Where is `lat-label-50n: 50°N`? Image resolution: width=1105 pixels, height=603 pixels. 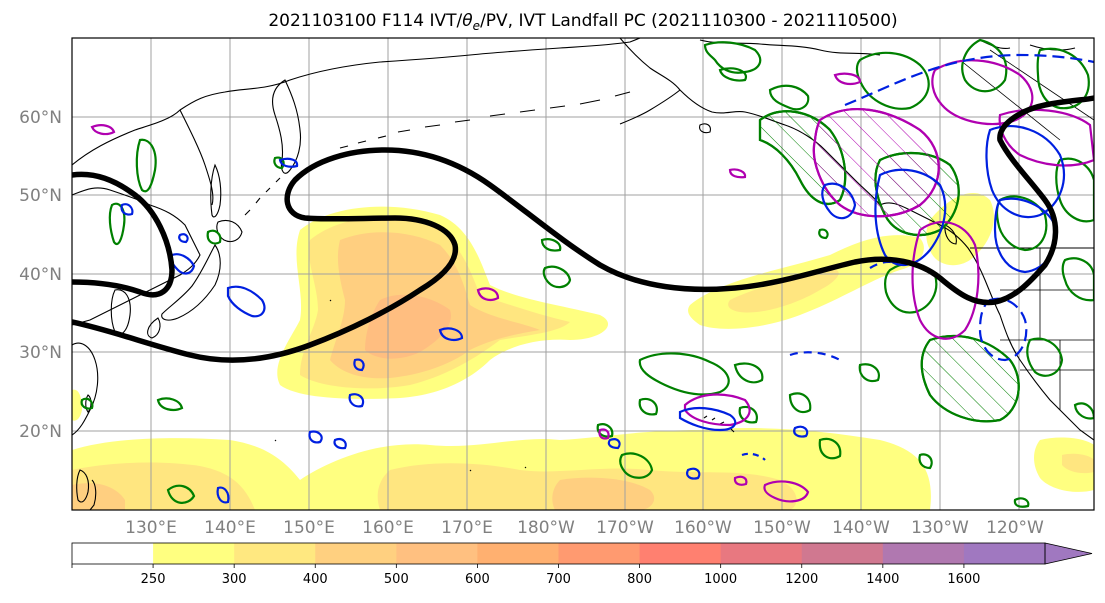
lat-label-50n: 50°N is located at coordinates (40, 196).